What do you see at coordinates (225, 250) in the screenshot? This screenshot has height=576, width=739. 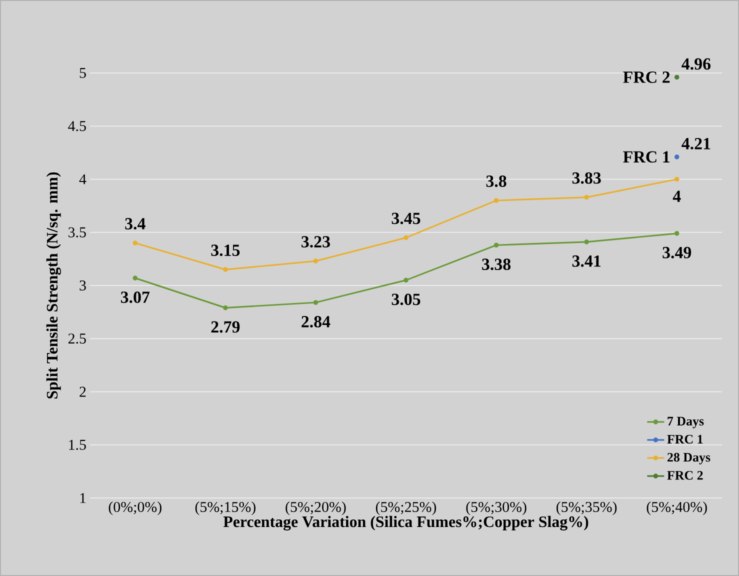 I see `data-label: 3.15` at bounding box center [225, 250].